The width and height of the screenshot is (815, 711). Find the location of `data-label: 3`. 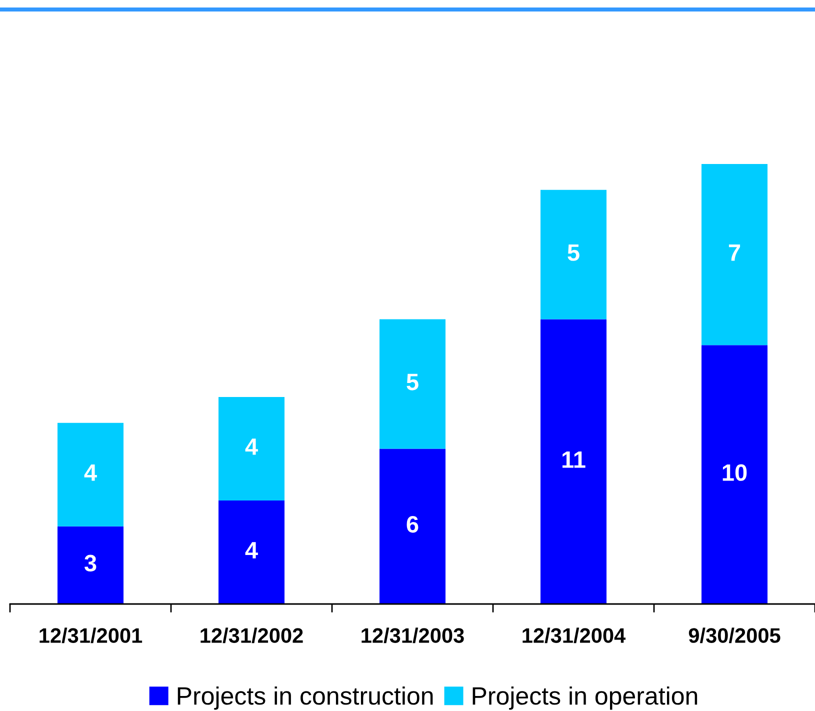

data-label: 3 is located at coordinates (90, 563).